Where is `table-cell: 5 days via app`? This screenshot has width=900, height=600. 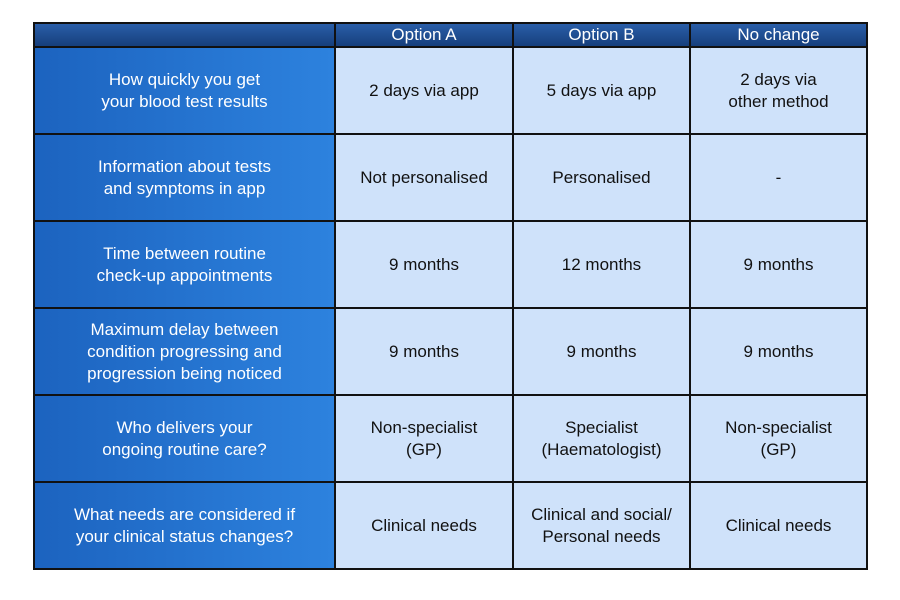 table-cell: 5 days via app is located at coordinates (601, 90).